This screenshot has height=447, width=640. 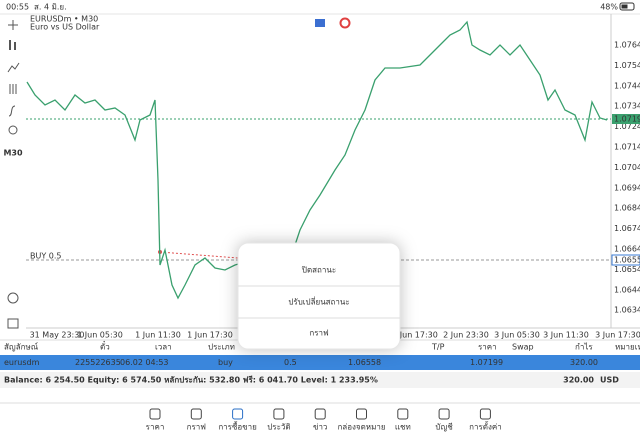 I want to click on settings-tool, so click(x=13, y=89).